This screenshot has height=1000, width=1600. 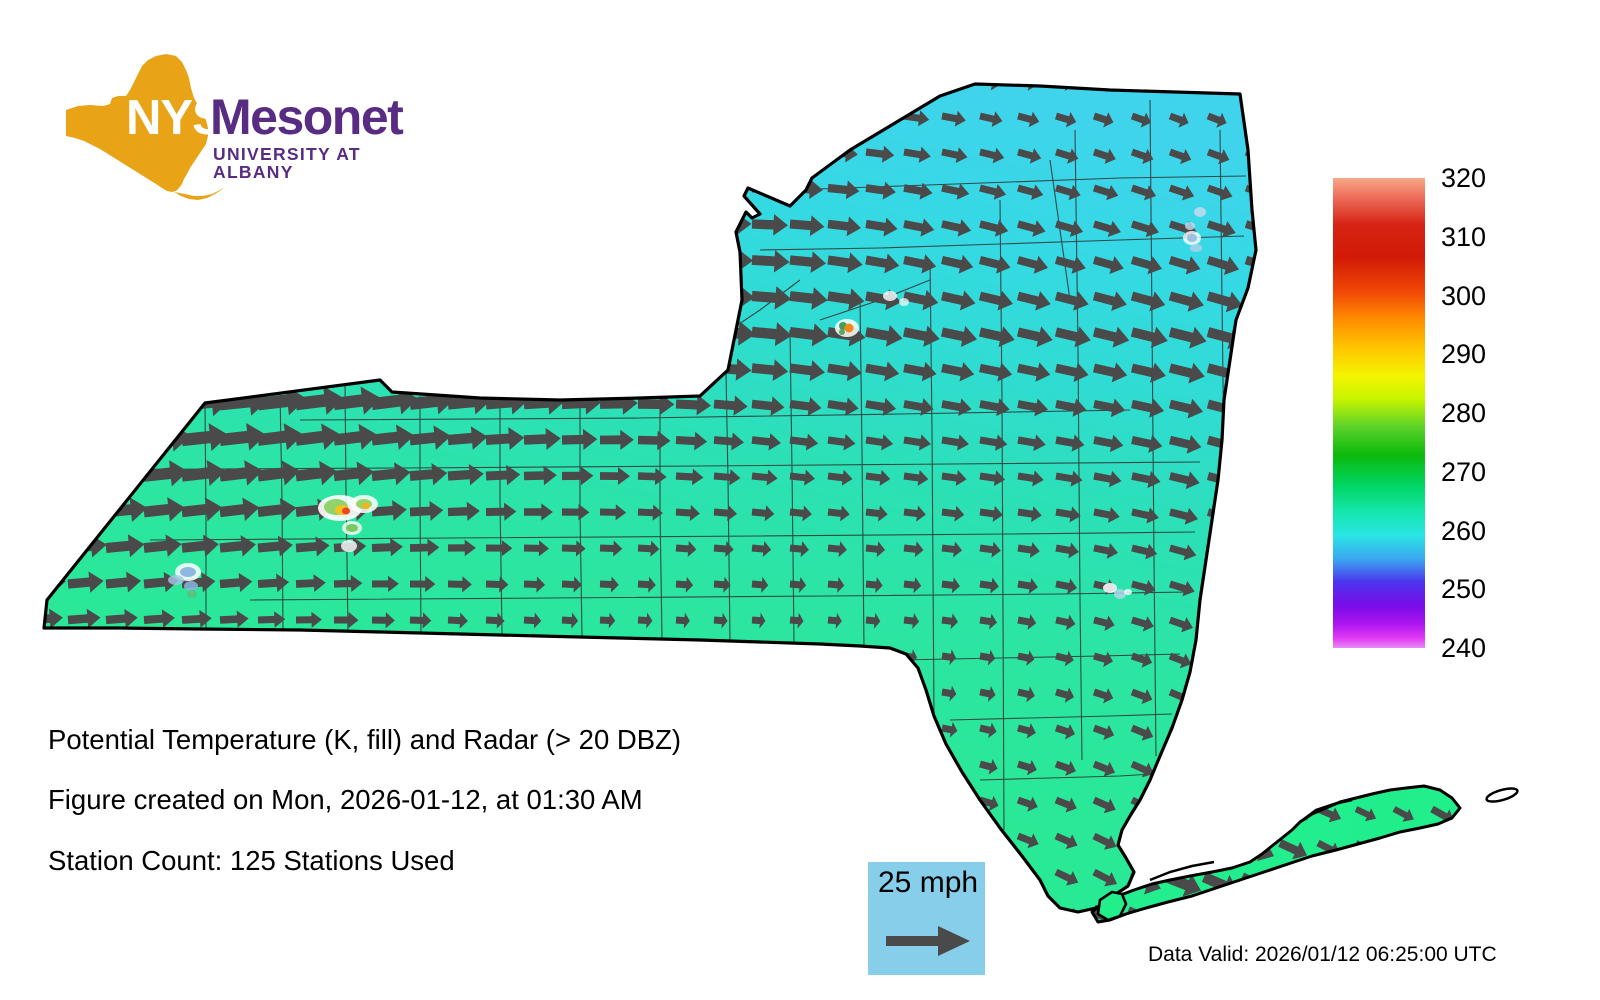 I want to click on block-island, so click(x=1502, y=795).